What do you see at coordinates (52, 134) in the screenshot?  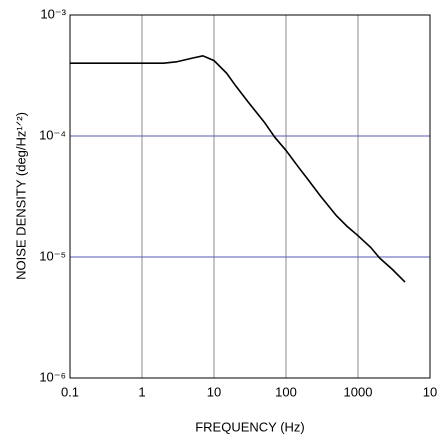 I see `y-tick-label: 10⁻⁴` at bounding box center [52, 134].